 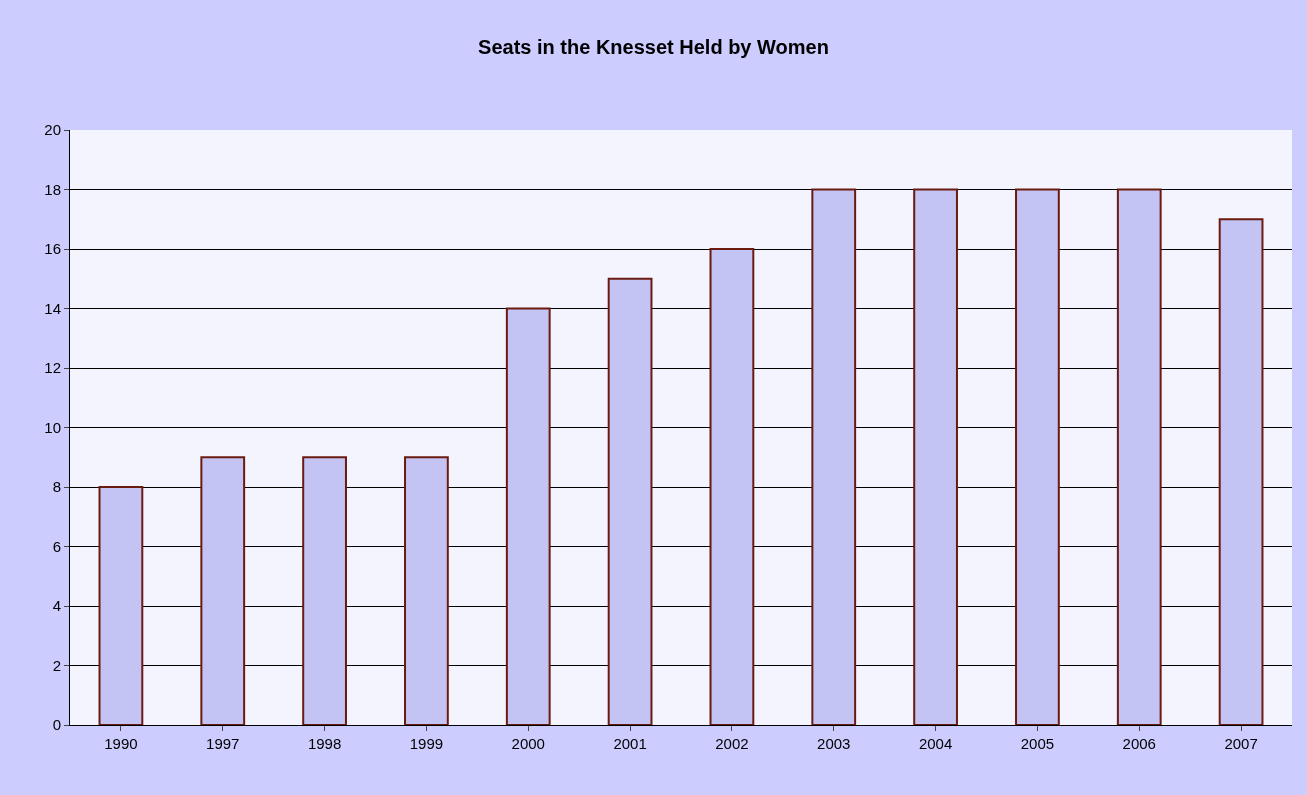 What do you see at coordinates (52, 189) in the screenshot?
I see `y-tick-label: 18` at bounding box center [52, 189].